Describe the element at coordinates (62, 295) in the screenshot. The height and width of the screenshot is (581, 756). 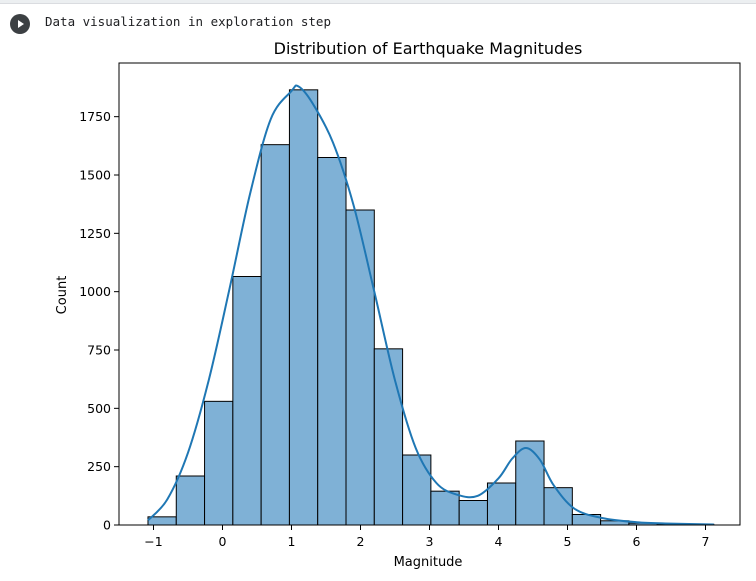
I see `y-axis-label: Count` at that location.